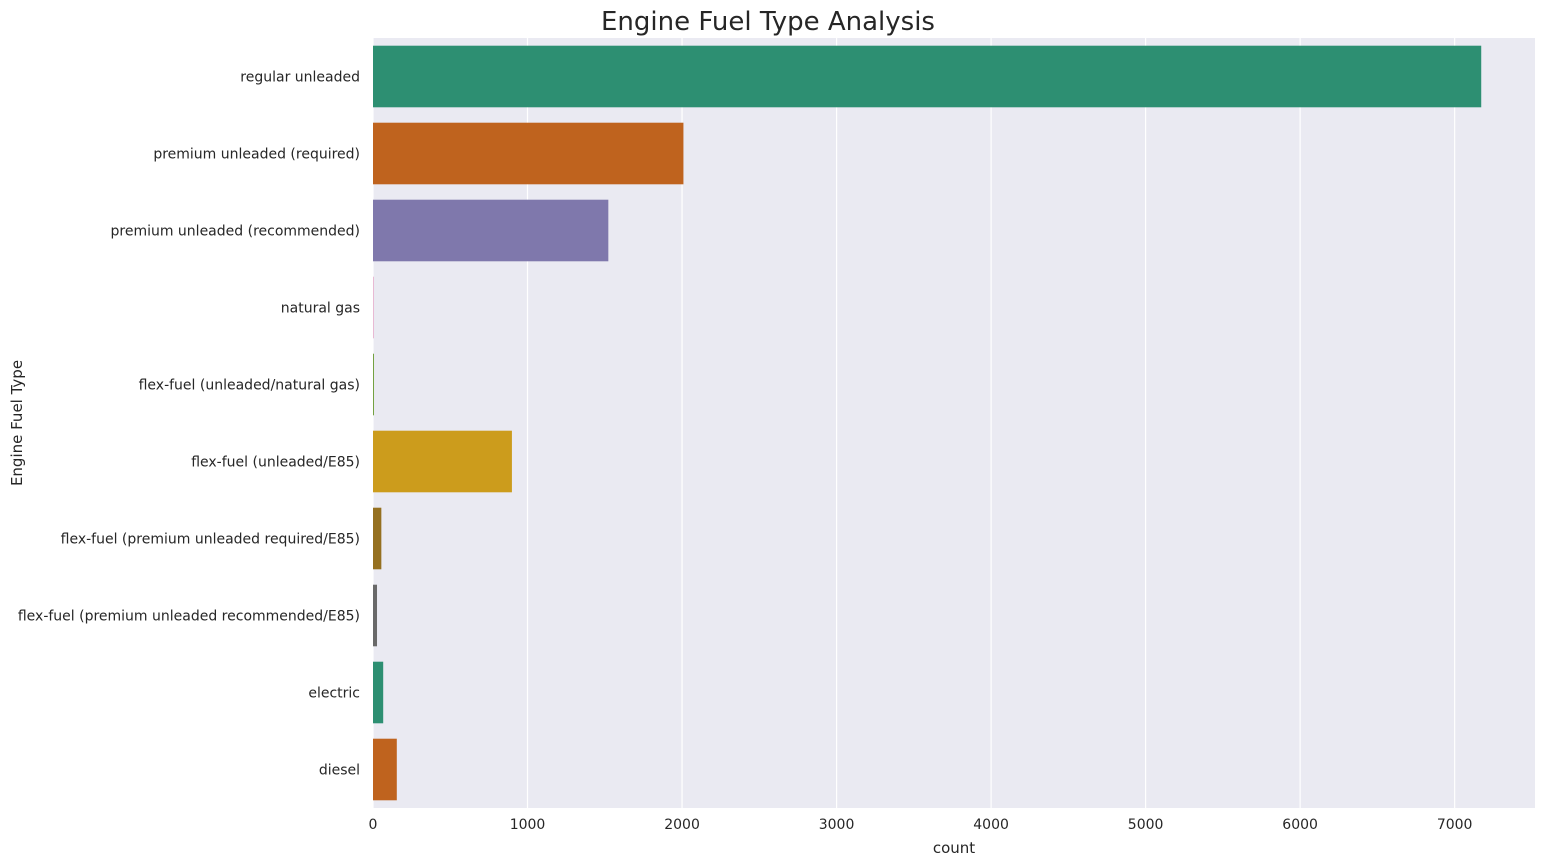 The height and width of the screenshot is (866, 1545). I want to click on y-tick-label: regular unleaded, so click(300, 78).